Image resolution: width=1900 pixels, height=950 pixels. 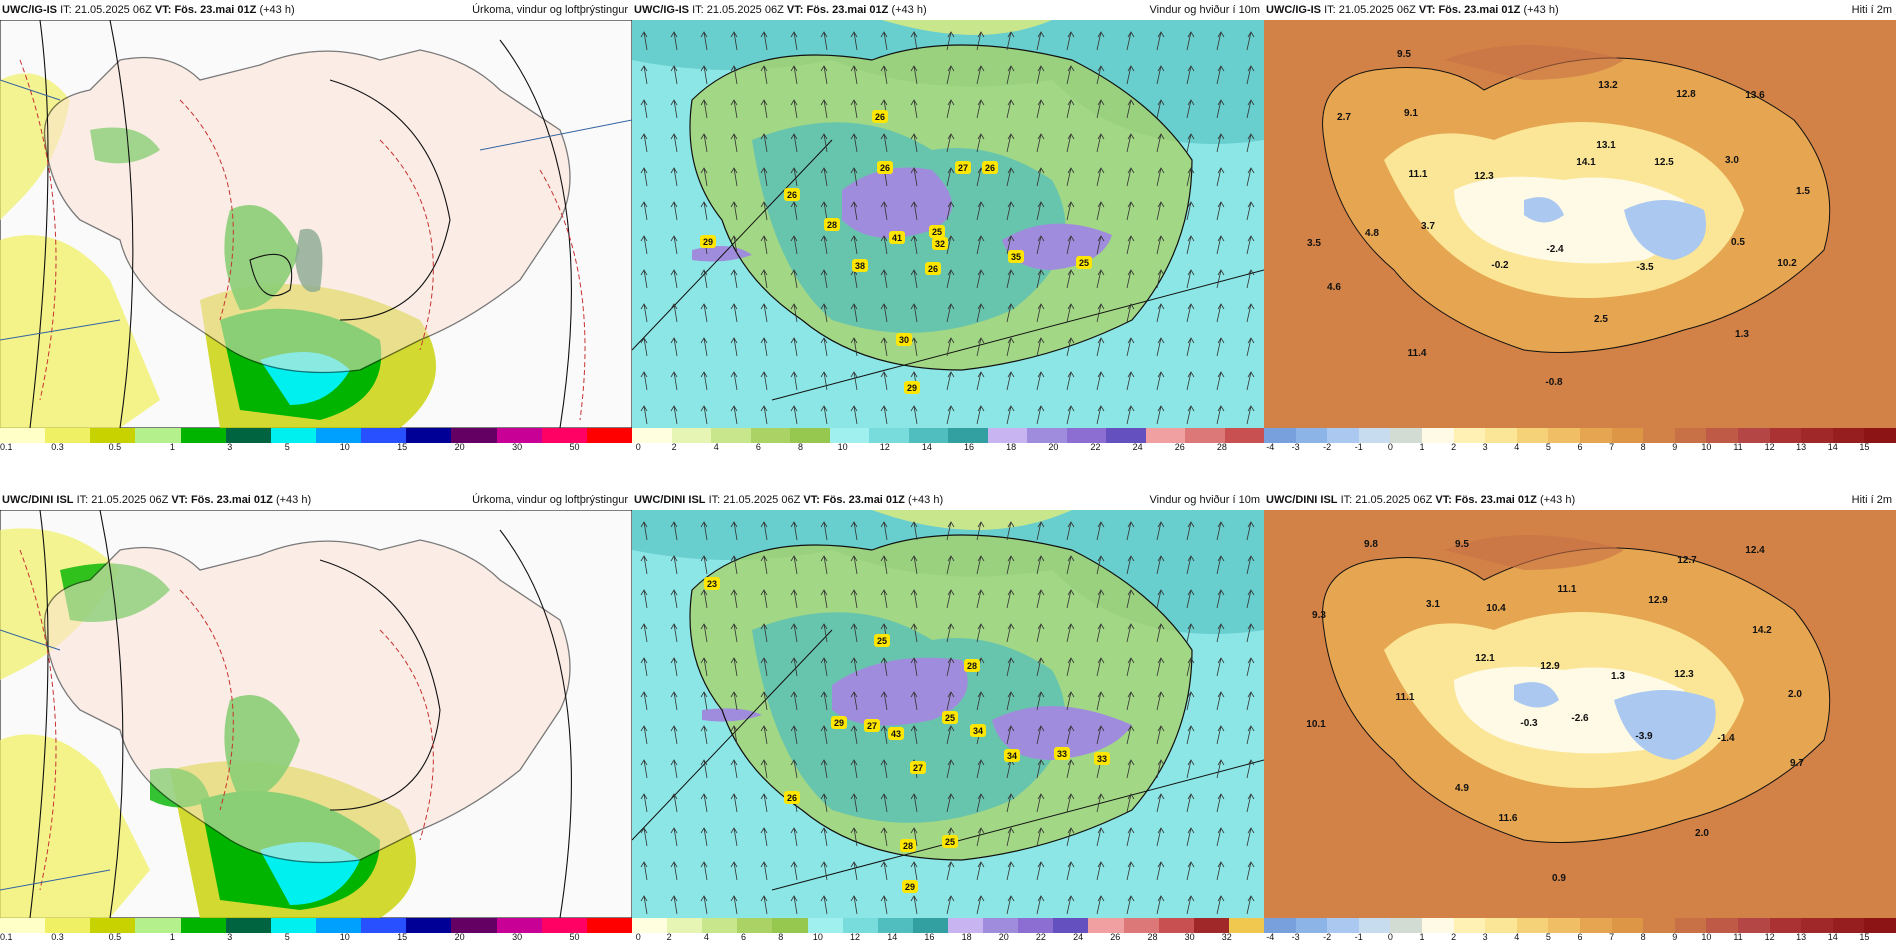 What do you see at coordinates (1330, 10) in the screenshot?
I see `it-label: IT:` at bounding box center [1330, 10].